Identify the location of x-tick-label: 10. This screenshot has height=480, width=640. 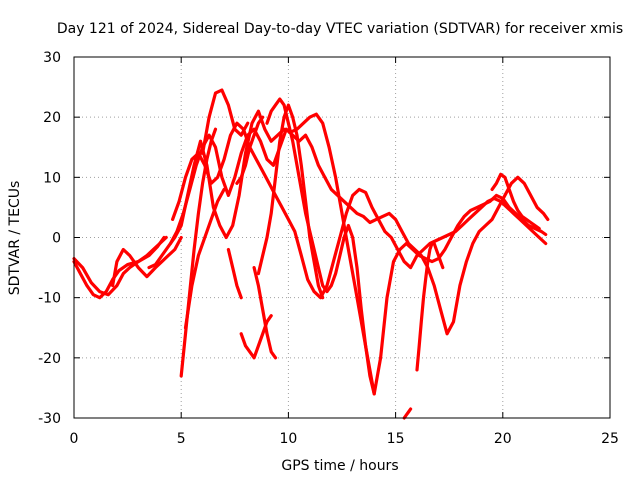
(288, 439).